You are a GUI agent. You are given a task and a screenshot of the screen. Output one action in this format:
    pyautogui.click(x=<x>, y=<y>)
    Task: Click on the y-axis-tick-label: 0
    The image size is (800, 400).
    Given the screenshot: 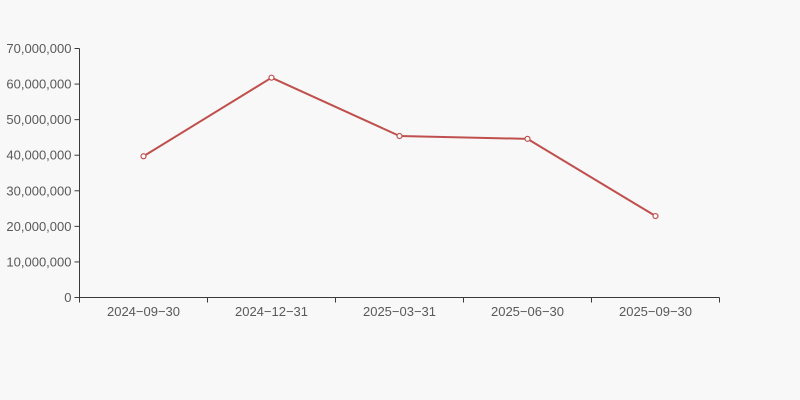 What is the action you would take?
    pyautogui.click(x=67, y=297)
    